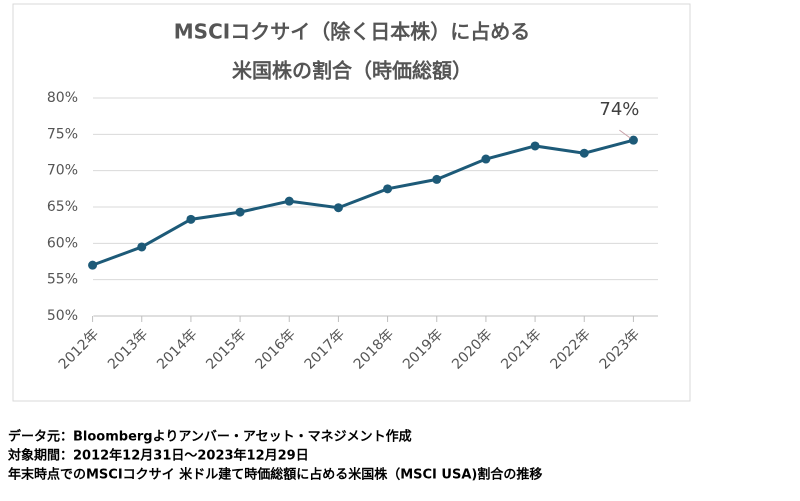  I want to click on y-tick-label: 60%, so click(62, 243).